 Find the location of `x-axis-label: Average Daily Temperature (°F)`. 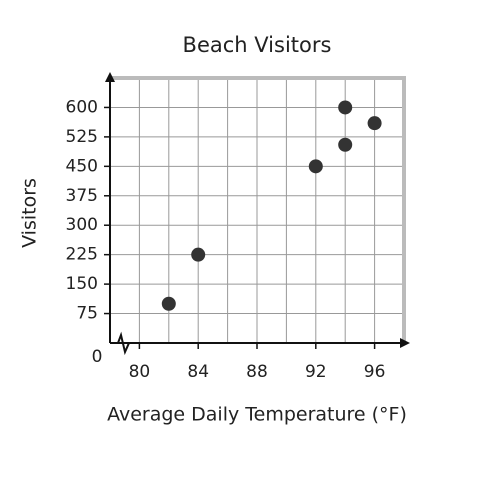

x-axis-label: Average Daily Temperature (°F) is located at coordinates (257, 415).